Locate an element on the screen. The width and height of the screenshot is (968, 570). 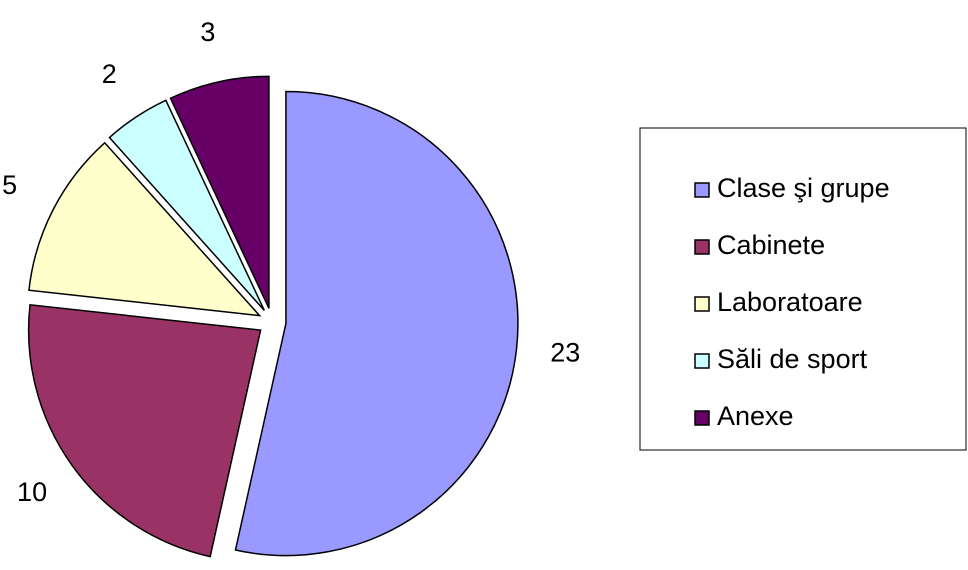
data-label: 5 is located at coordinates (9, 185).